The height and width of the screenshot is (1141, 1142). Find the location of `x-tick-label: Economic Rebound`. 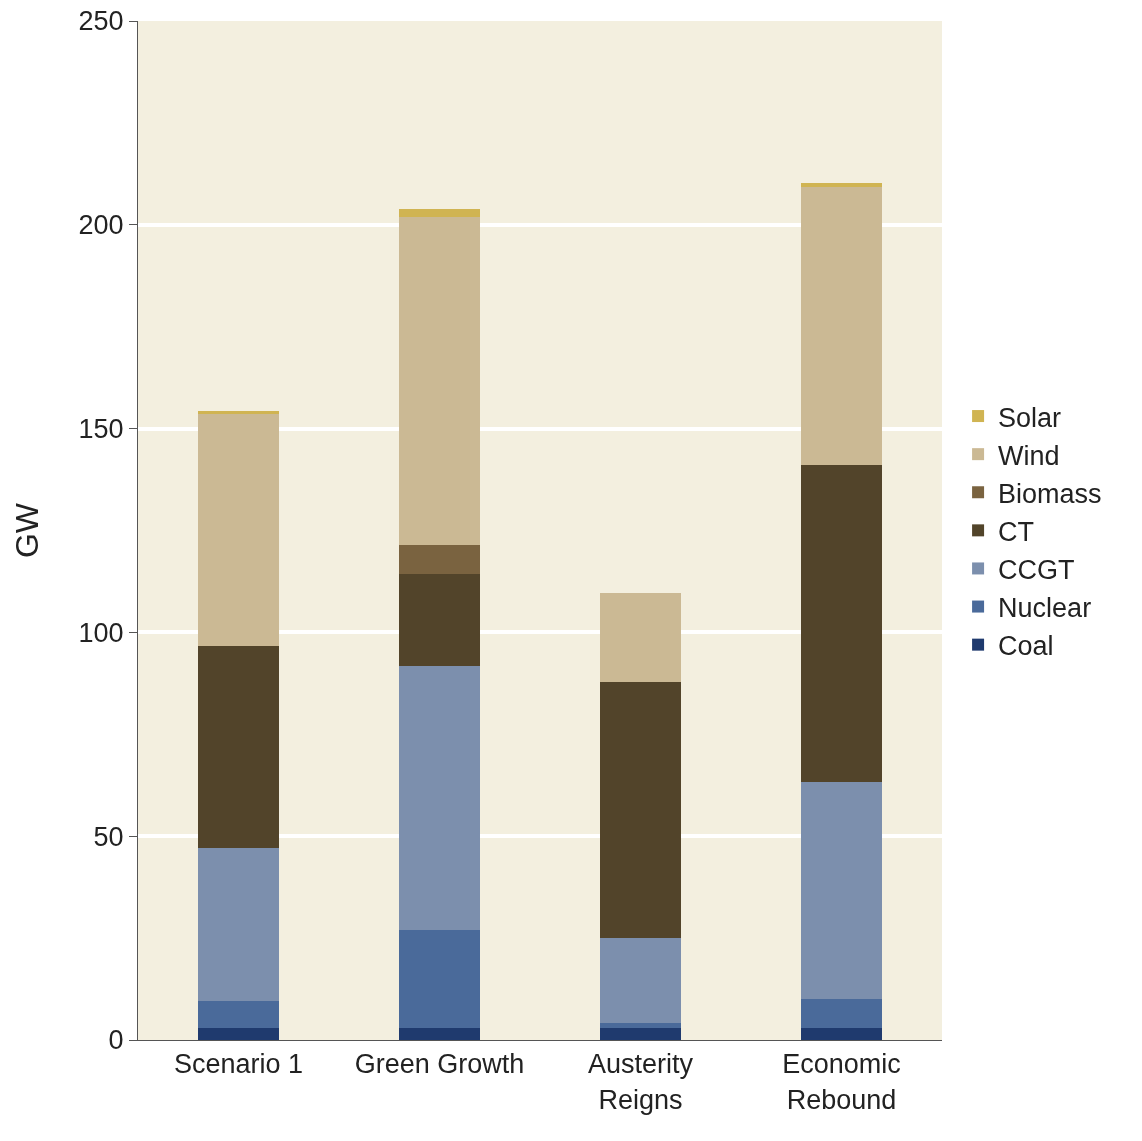

x-tick-label: Economic Rebound is located at coordinates (841, 1082).